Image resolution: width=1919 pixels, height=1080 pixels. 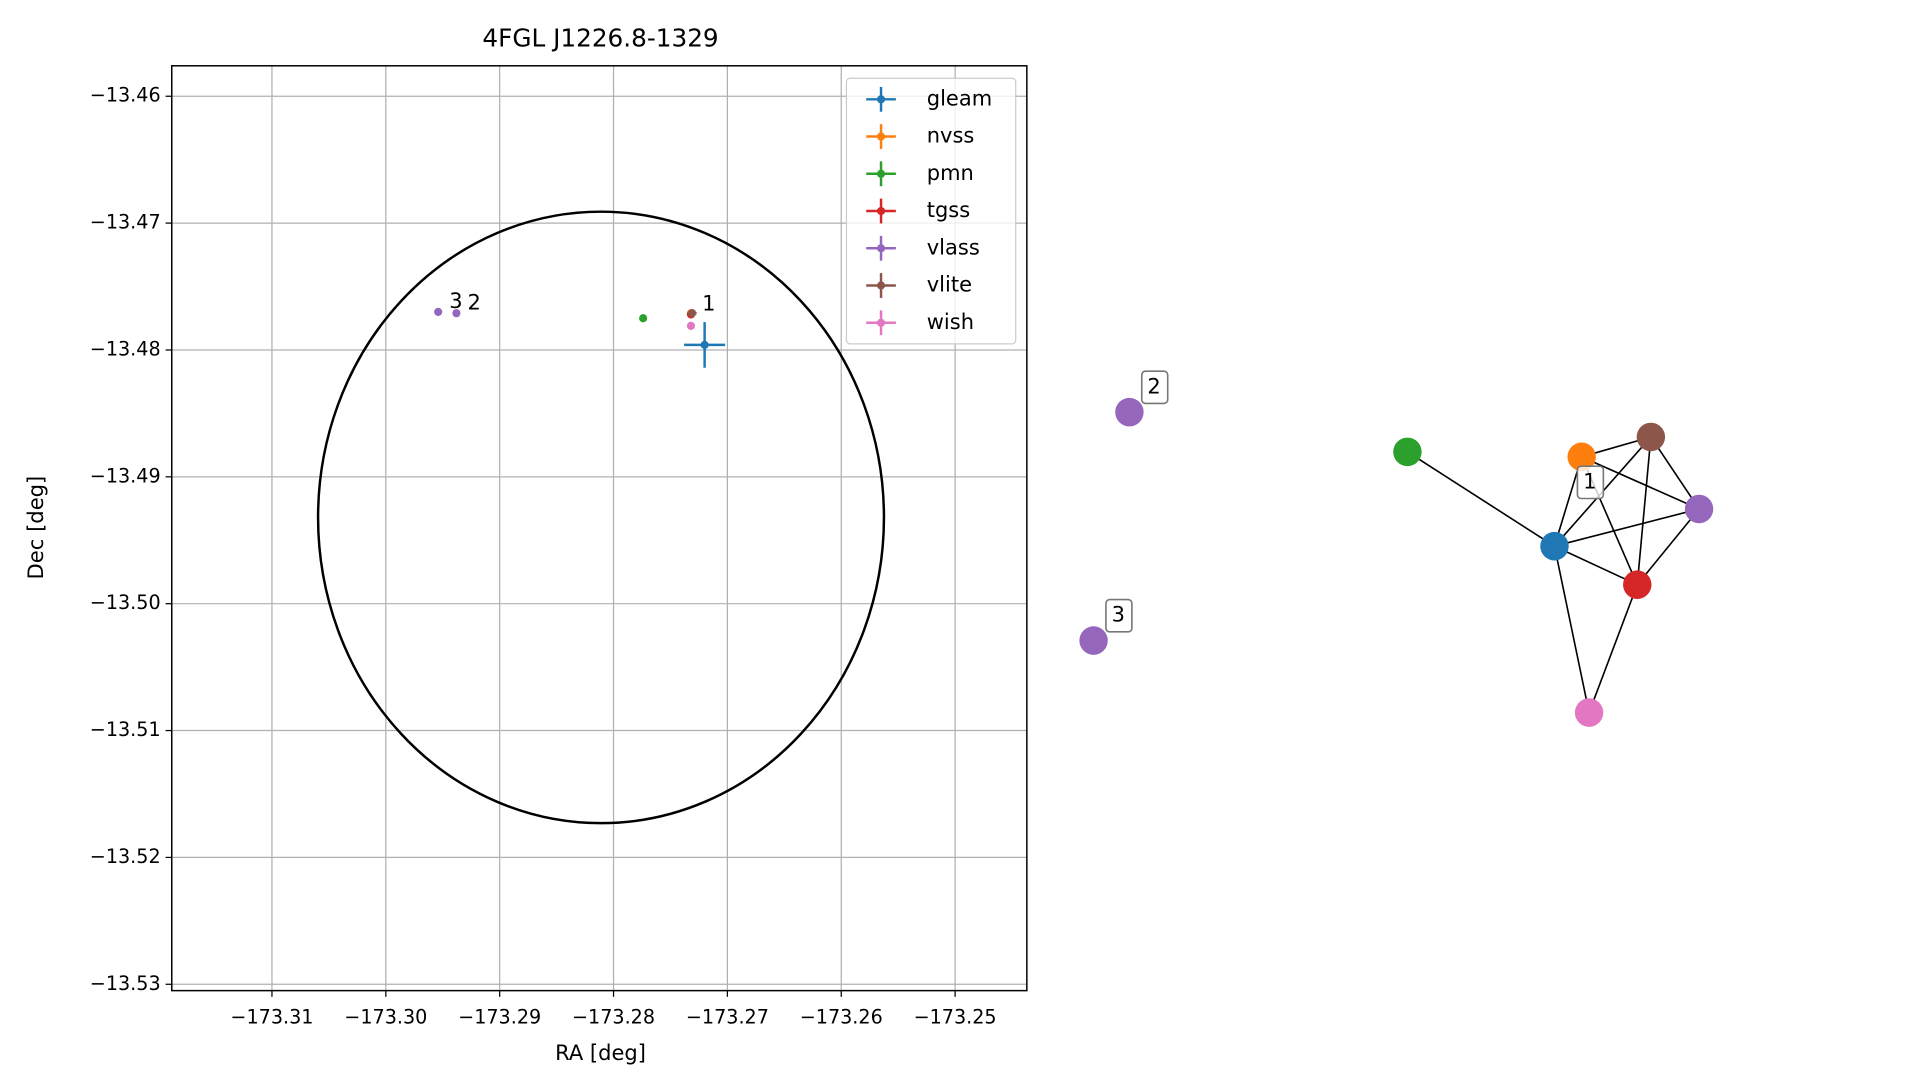 I want to click on y-tick-label: −13.47, so click(x=125, y=222).